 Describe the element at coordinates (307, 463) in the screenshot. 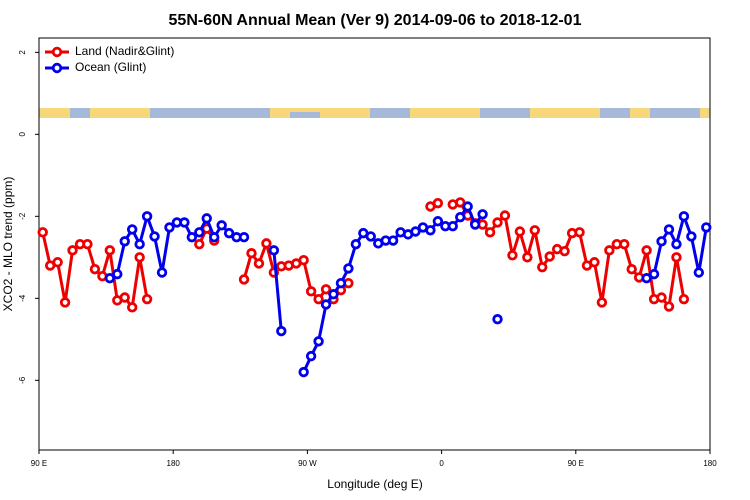

I see `x-tick-label: 90 W` at that location.